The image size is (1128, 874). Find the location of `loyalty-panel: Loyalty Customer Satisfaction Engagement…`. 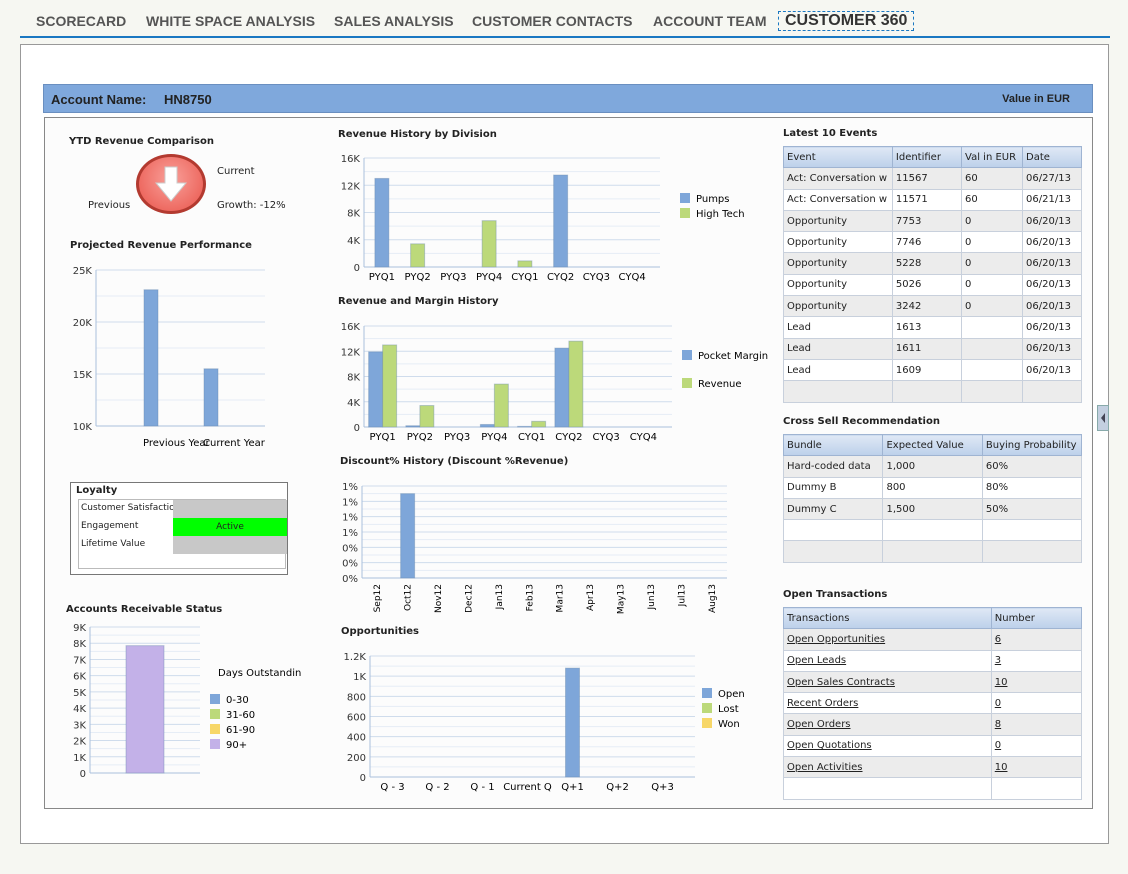

loyalty-panel: Loyalty Customer Satisfaction Engagement… is located at coordinates (179, 528).